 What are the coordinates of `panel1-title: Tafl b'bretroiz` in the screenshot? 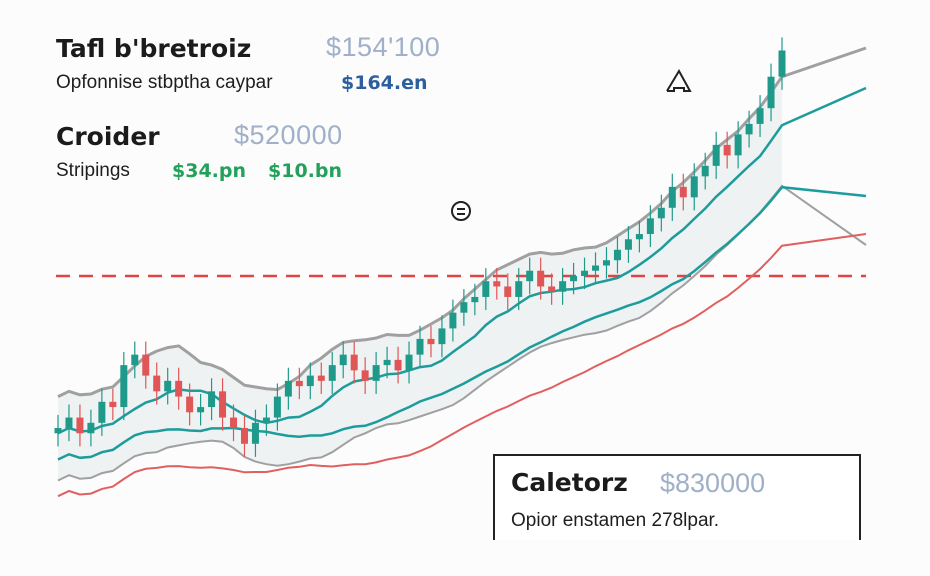 It's located at (154, 48).